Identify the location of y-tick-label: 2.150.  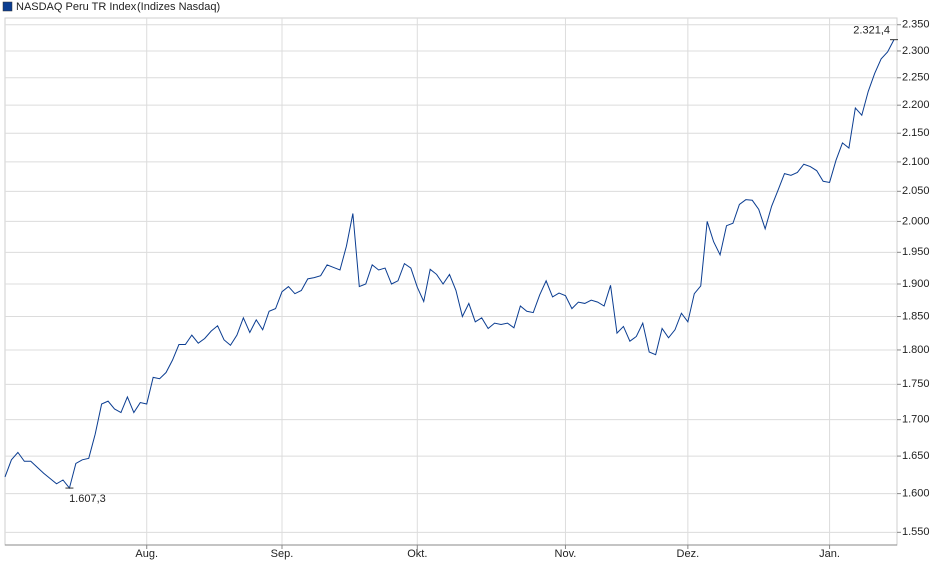
(916, 133).